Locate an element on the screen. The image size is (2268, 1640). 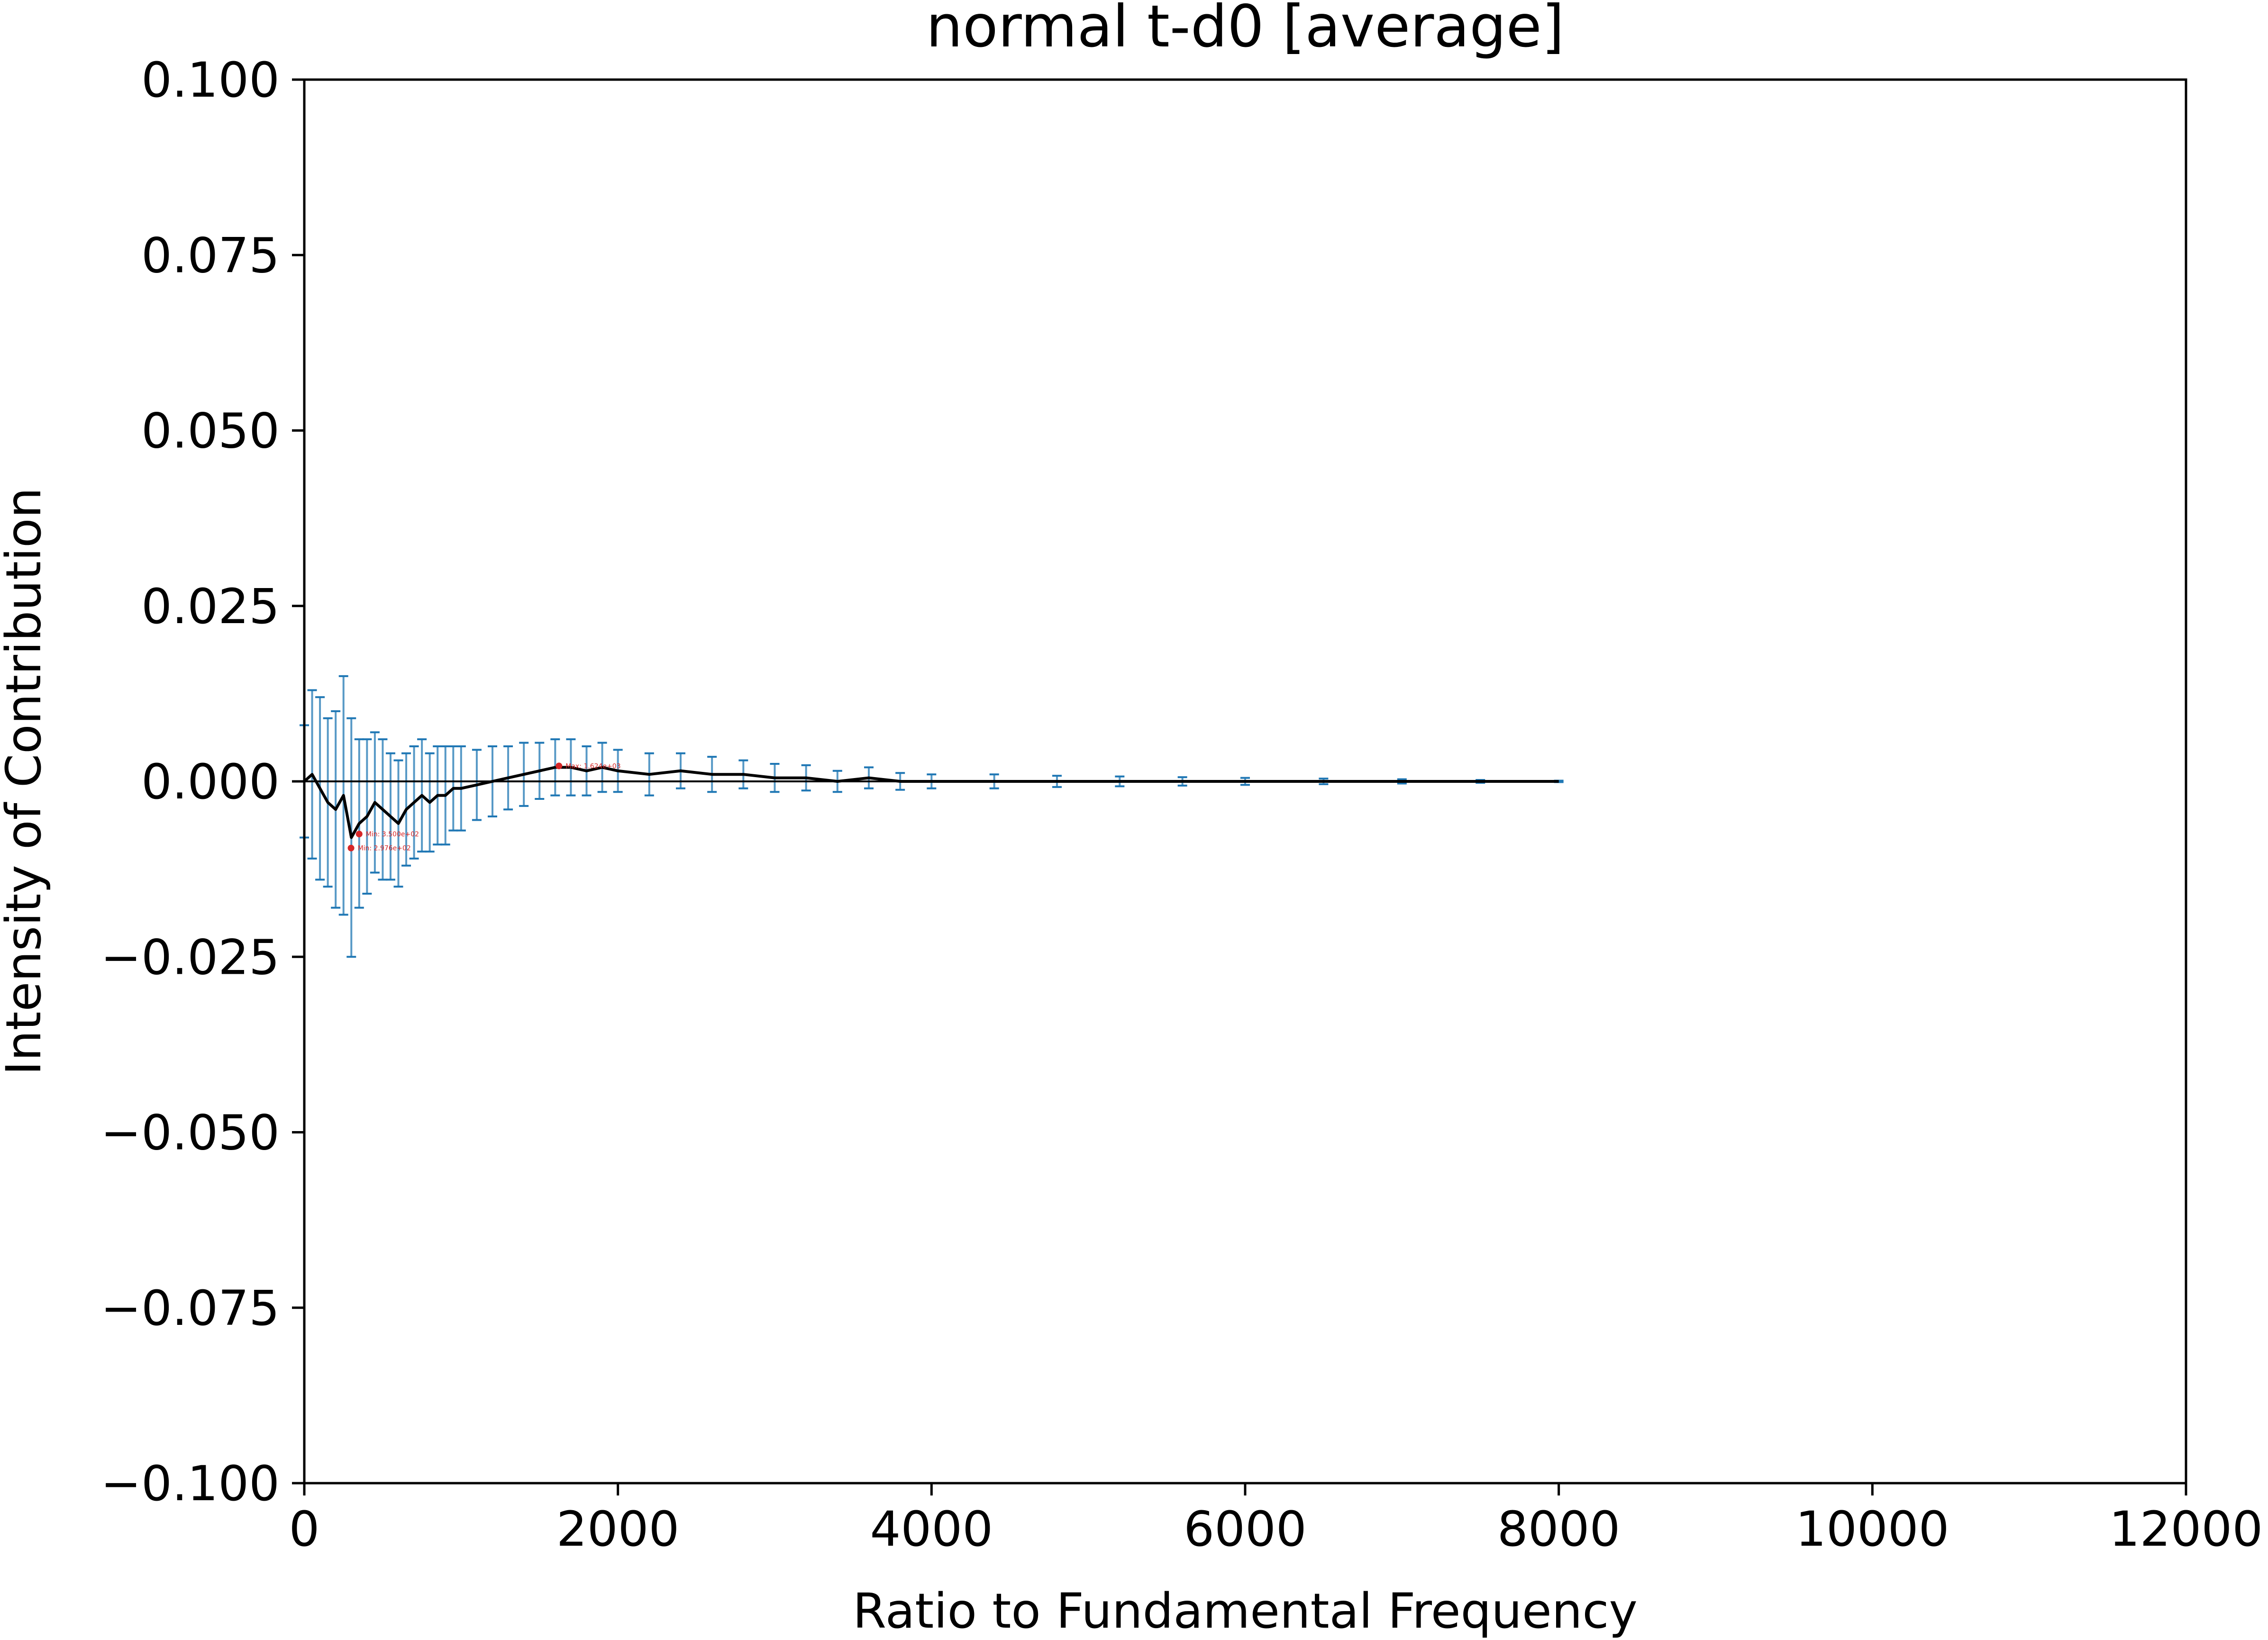
y-axis-label: Intensity of Contribution is located at coordinates (26, 781).